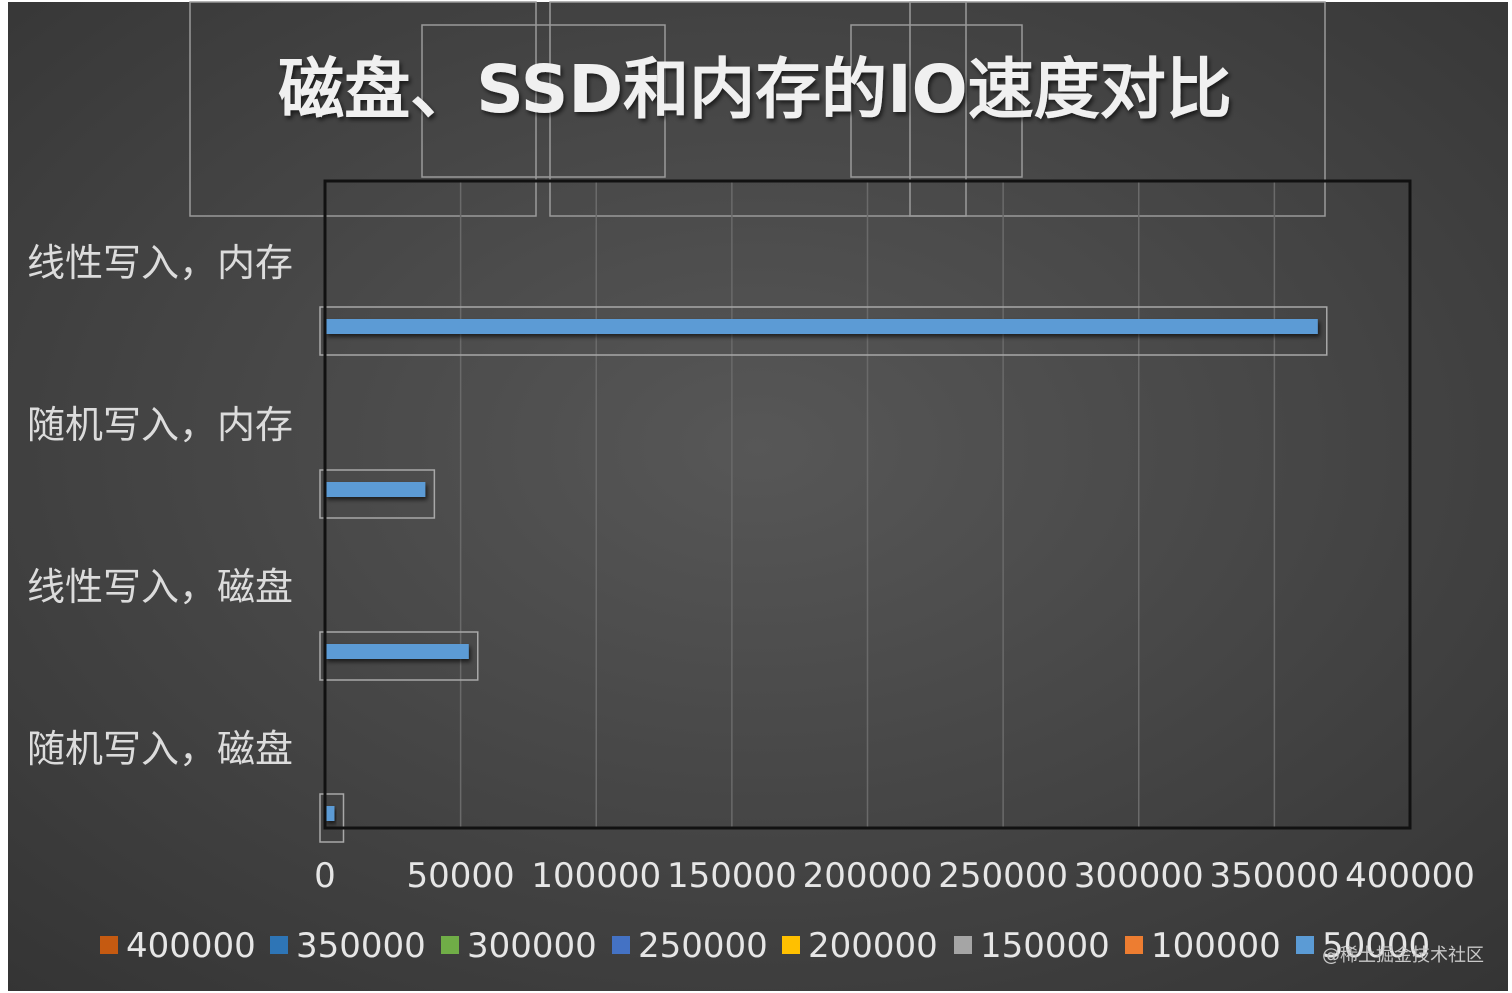  I want to click on x-tick-label: 200000, so click(868, 876).